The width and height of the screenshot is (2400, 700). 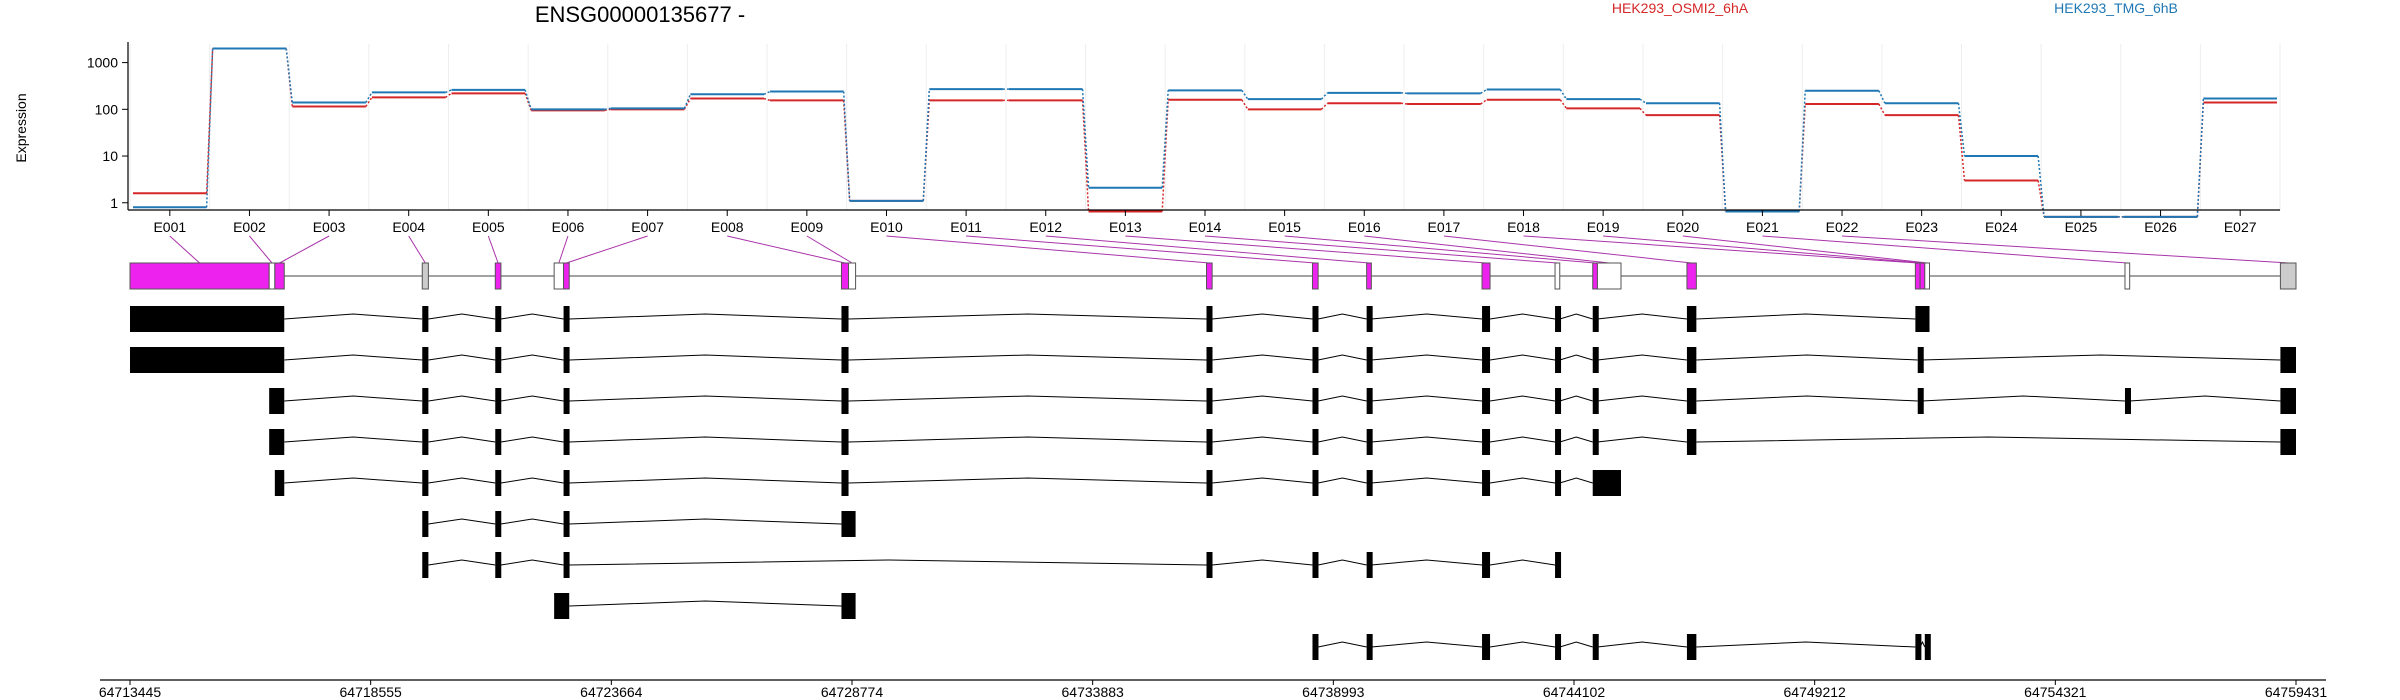 I want to click on exon-connectors, so click(x=1229, y=249).